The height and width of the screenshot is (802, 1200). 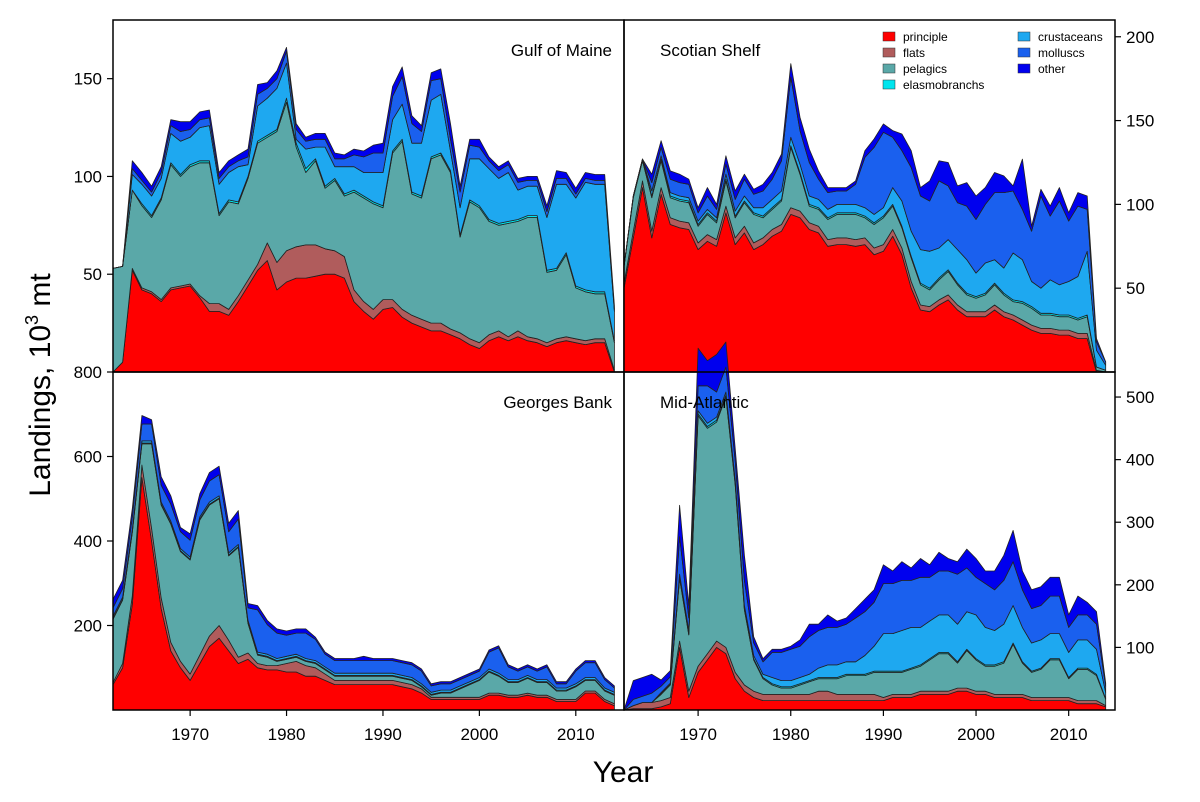 I want to click on legend-entry-pelagics: pelagics, so click(x=914, y=69).